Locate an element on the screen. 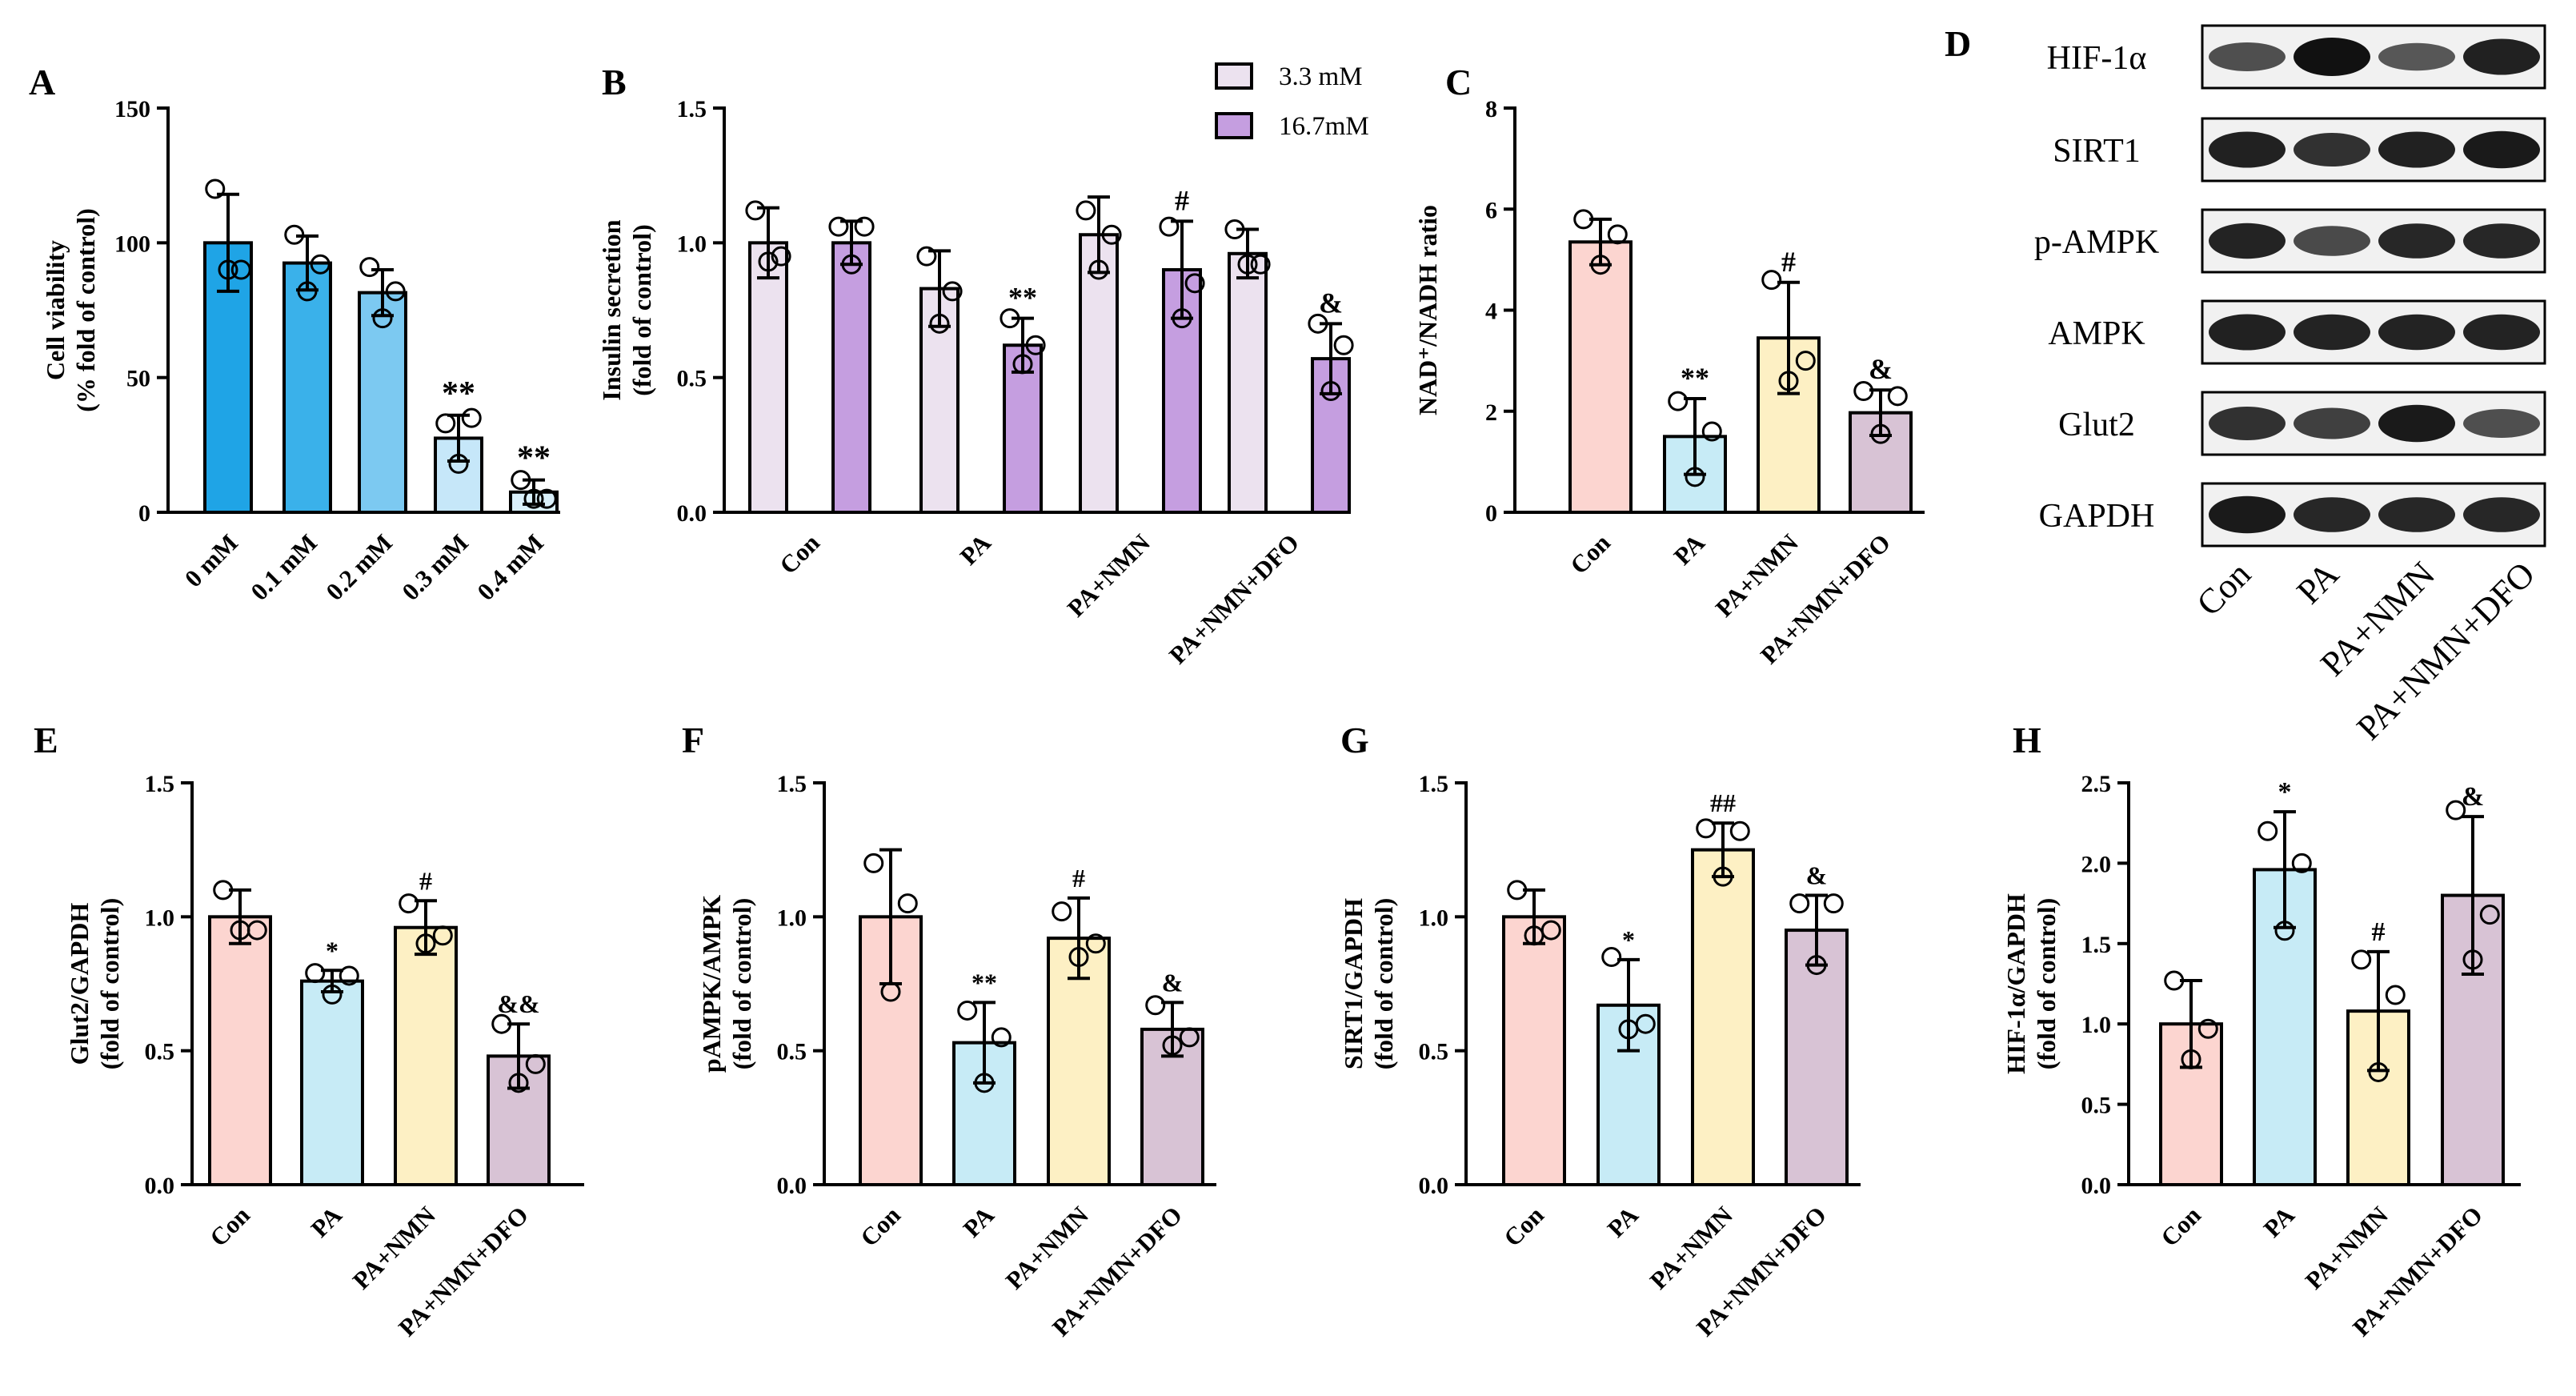 The height and width of the screenshot is (1396, 2576). y-tick-label: 2.5 is located at coordinates (2096, 784).